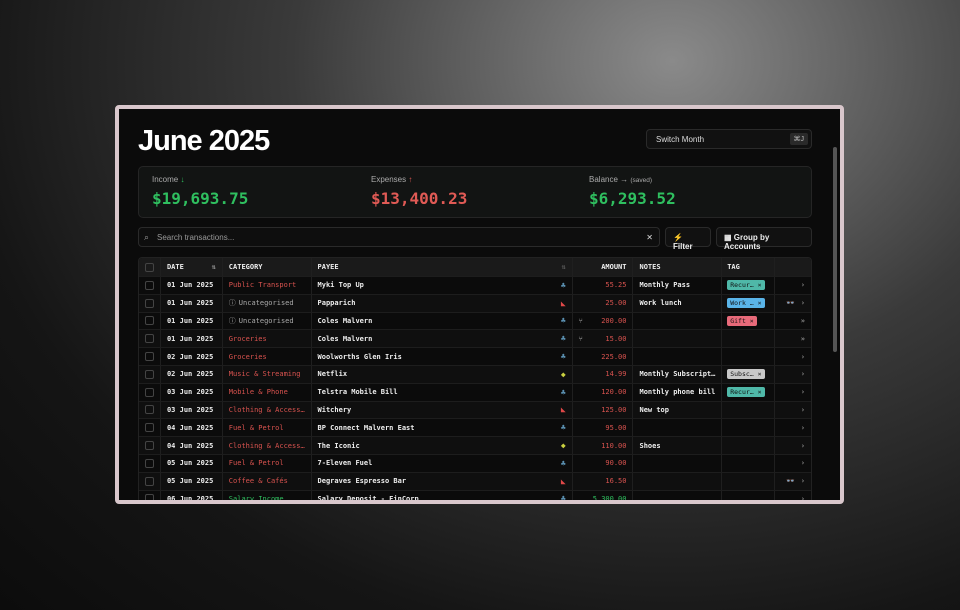  Describe the element at coordinates (267, 392) in the screenshot. I see `category-cell: Mobile & Phone` at that location.